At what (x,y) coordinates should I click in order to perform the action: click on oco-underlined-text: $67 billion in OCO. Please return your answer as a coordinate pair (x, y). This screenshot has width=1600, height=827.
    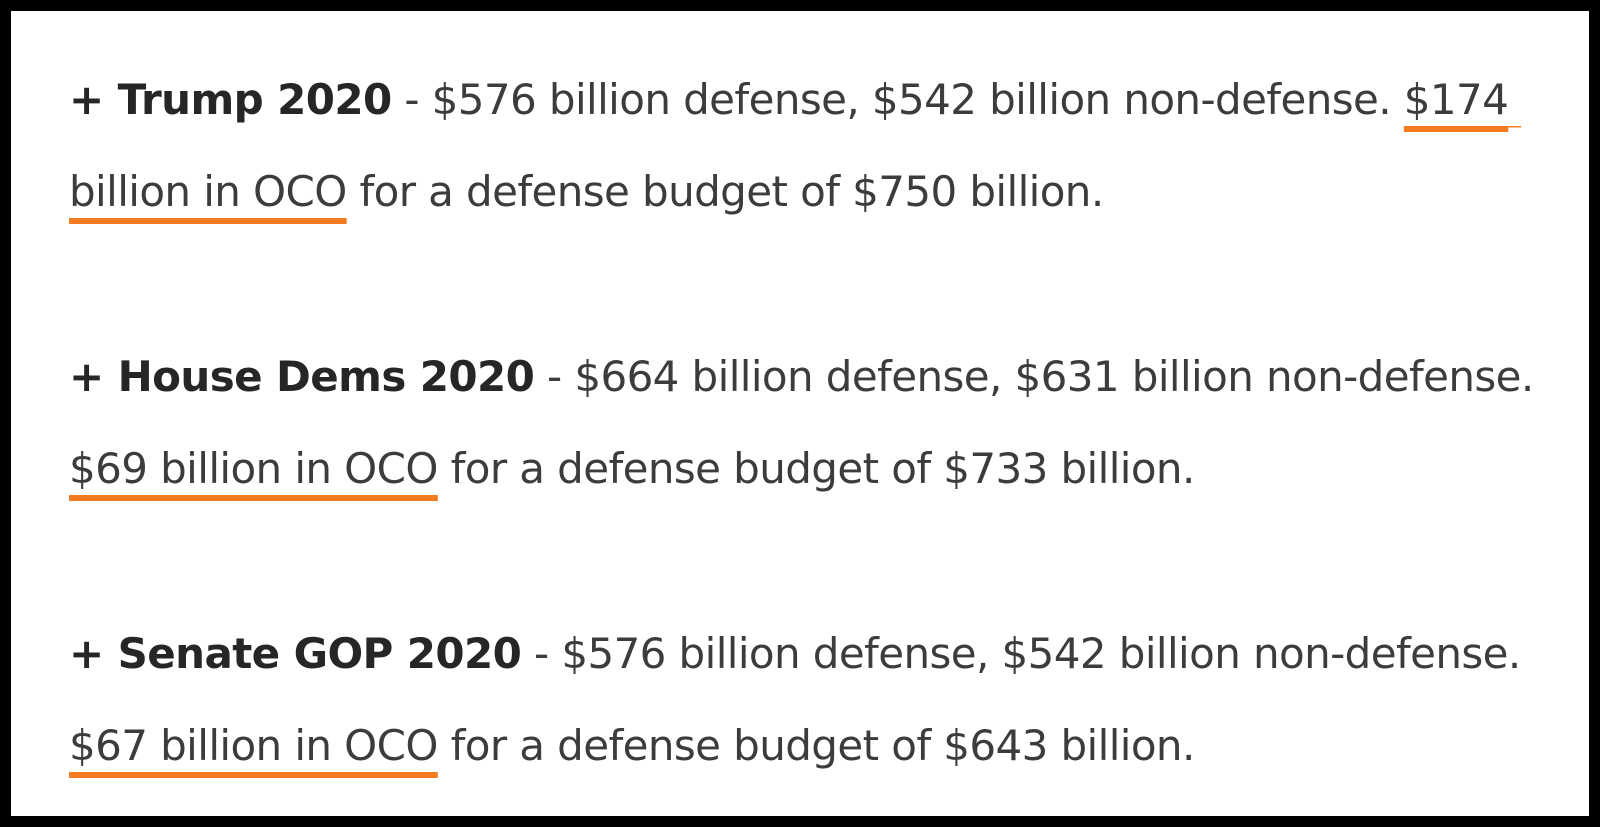
    Looking at the image, I should click on (253, 745).